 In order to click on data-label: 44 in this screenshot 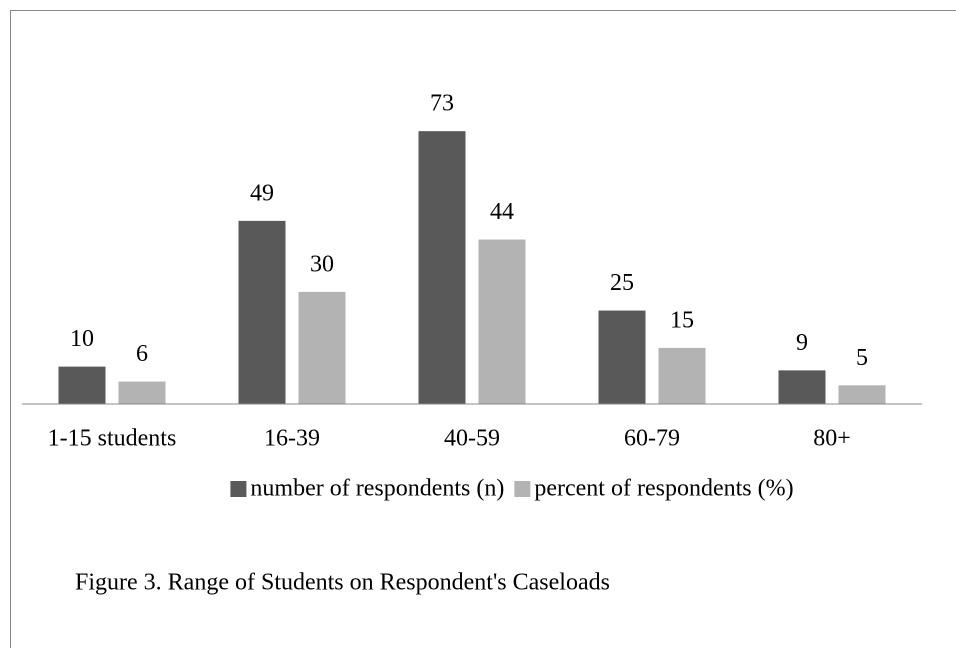, I will do `click(502, 212)`.